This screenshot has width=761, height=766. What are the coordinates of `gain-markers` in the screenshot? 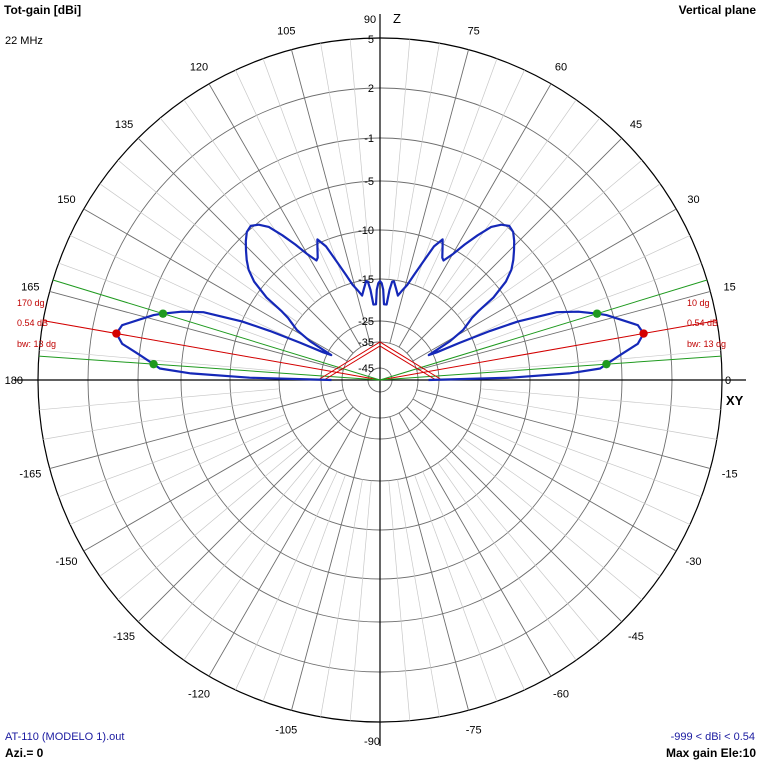 It's located at (380, 339).